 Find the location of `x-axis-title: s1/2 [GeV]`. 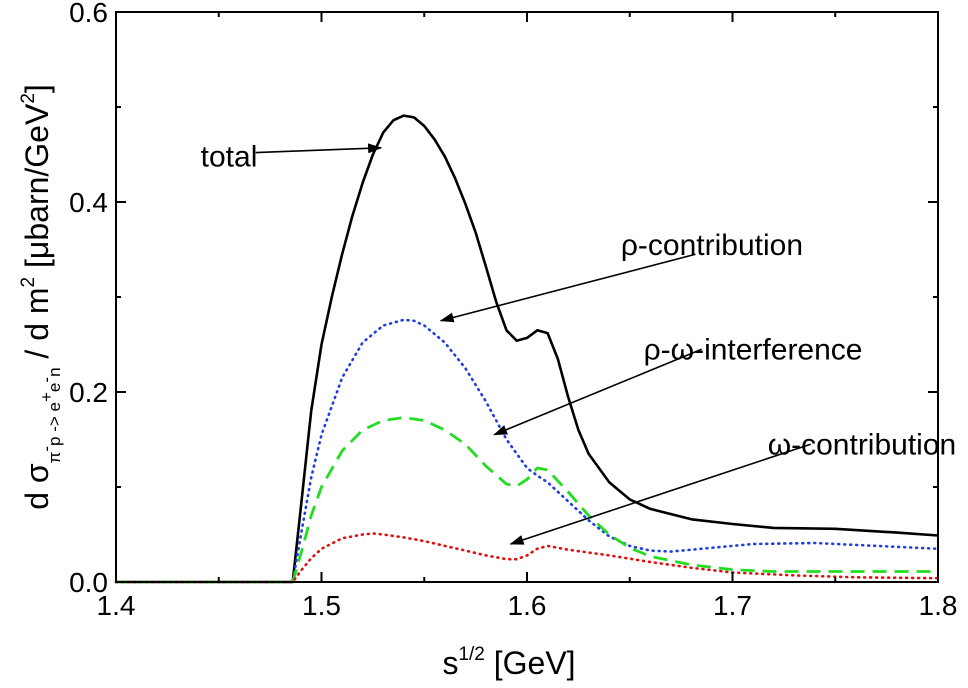

x-axis-title: s1/2 [GeV] is located at coordinates (508, 662).